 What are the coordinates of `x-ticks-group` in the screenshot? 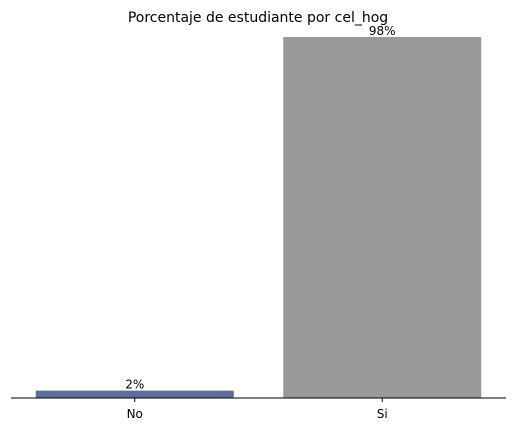 It's located at (258, 400).